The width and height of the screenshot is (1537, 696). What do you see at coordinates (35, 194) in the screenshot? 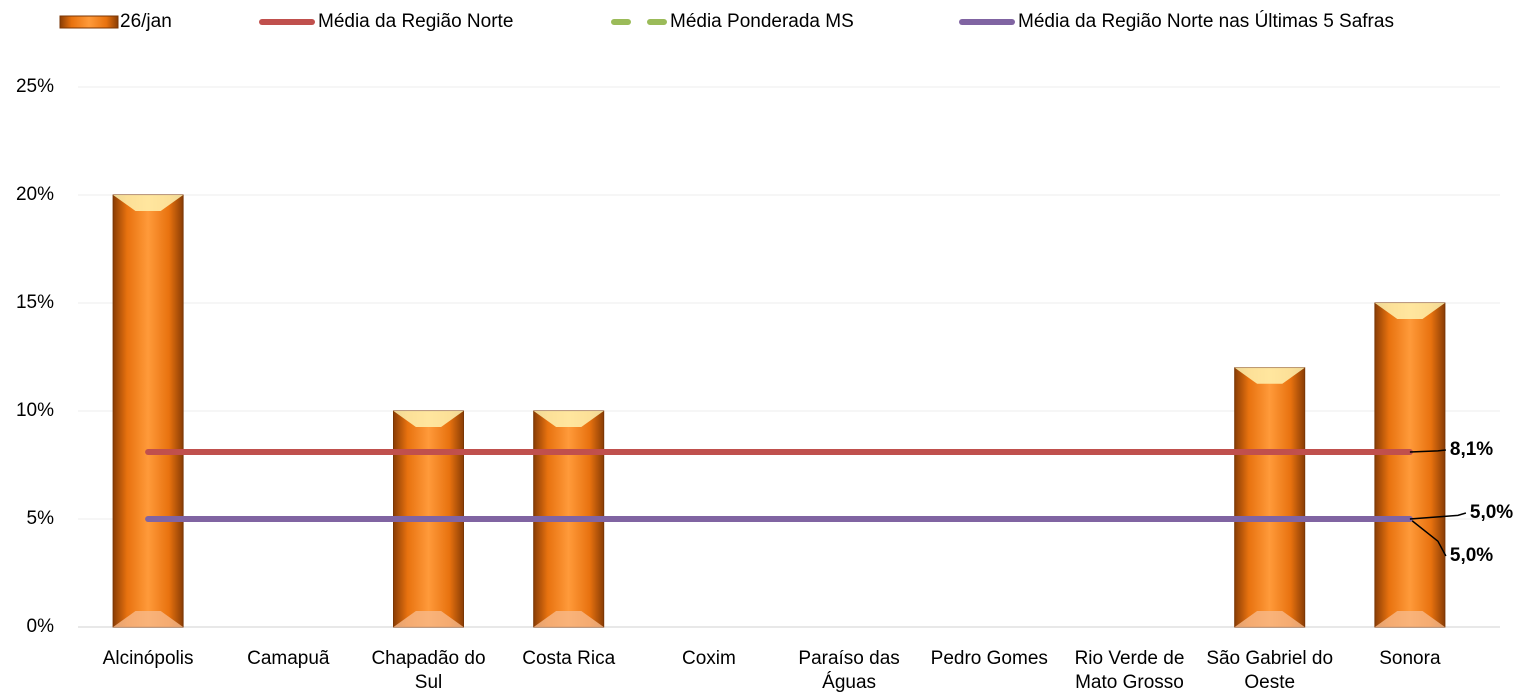
I see `y-tick-label: 20%` at bounding box center [35, 194].